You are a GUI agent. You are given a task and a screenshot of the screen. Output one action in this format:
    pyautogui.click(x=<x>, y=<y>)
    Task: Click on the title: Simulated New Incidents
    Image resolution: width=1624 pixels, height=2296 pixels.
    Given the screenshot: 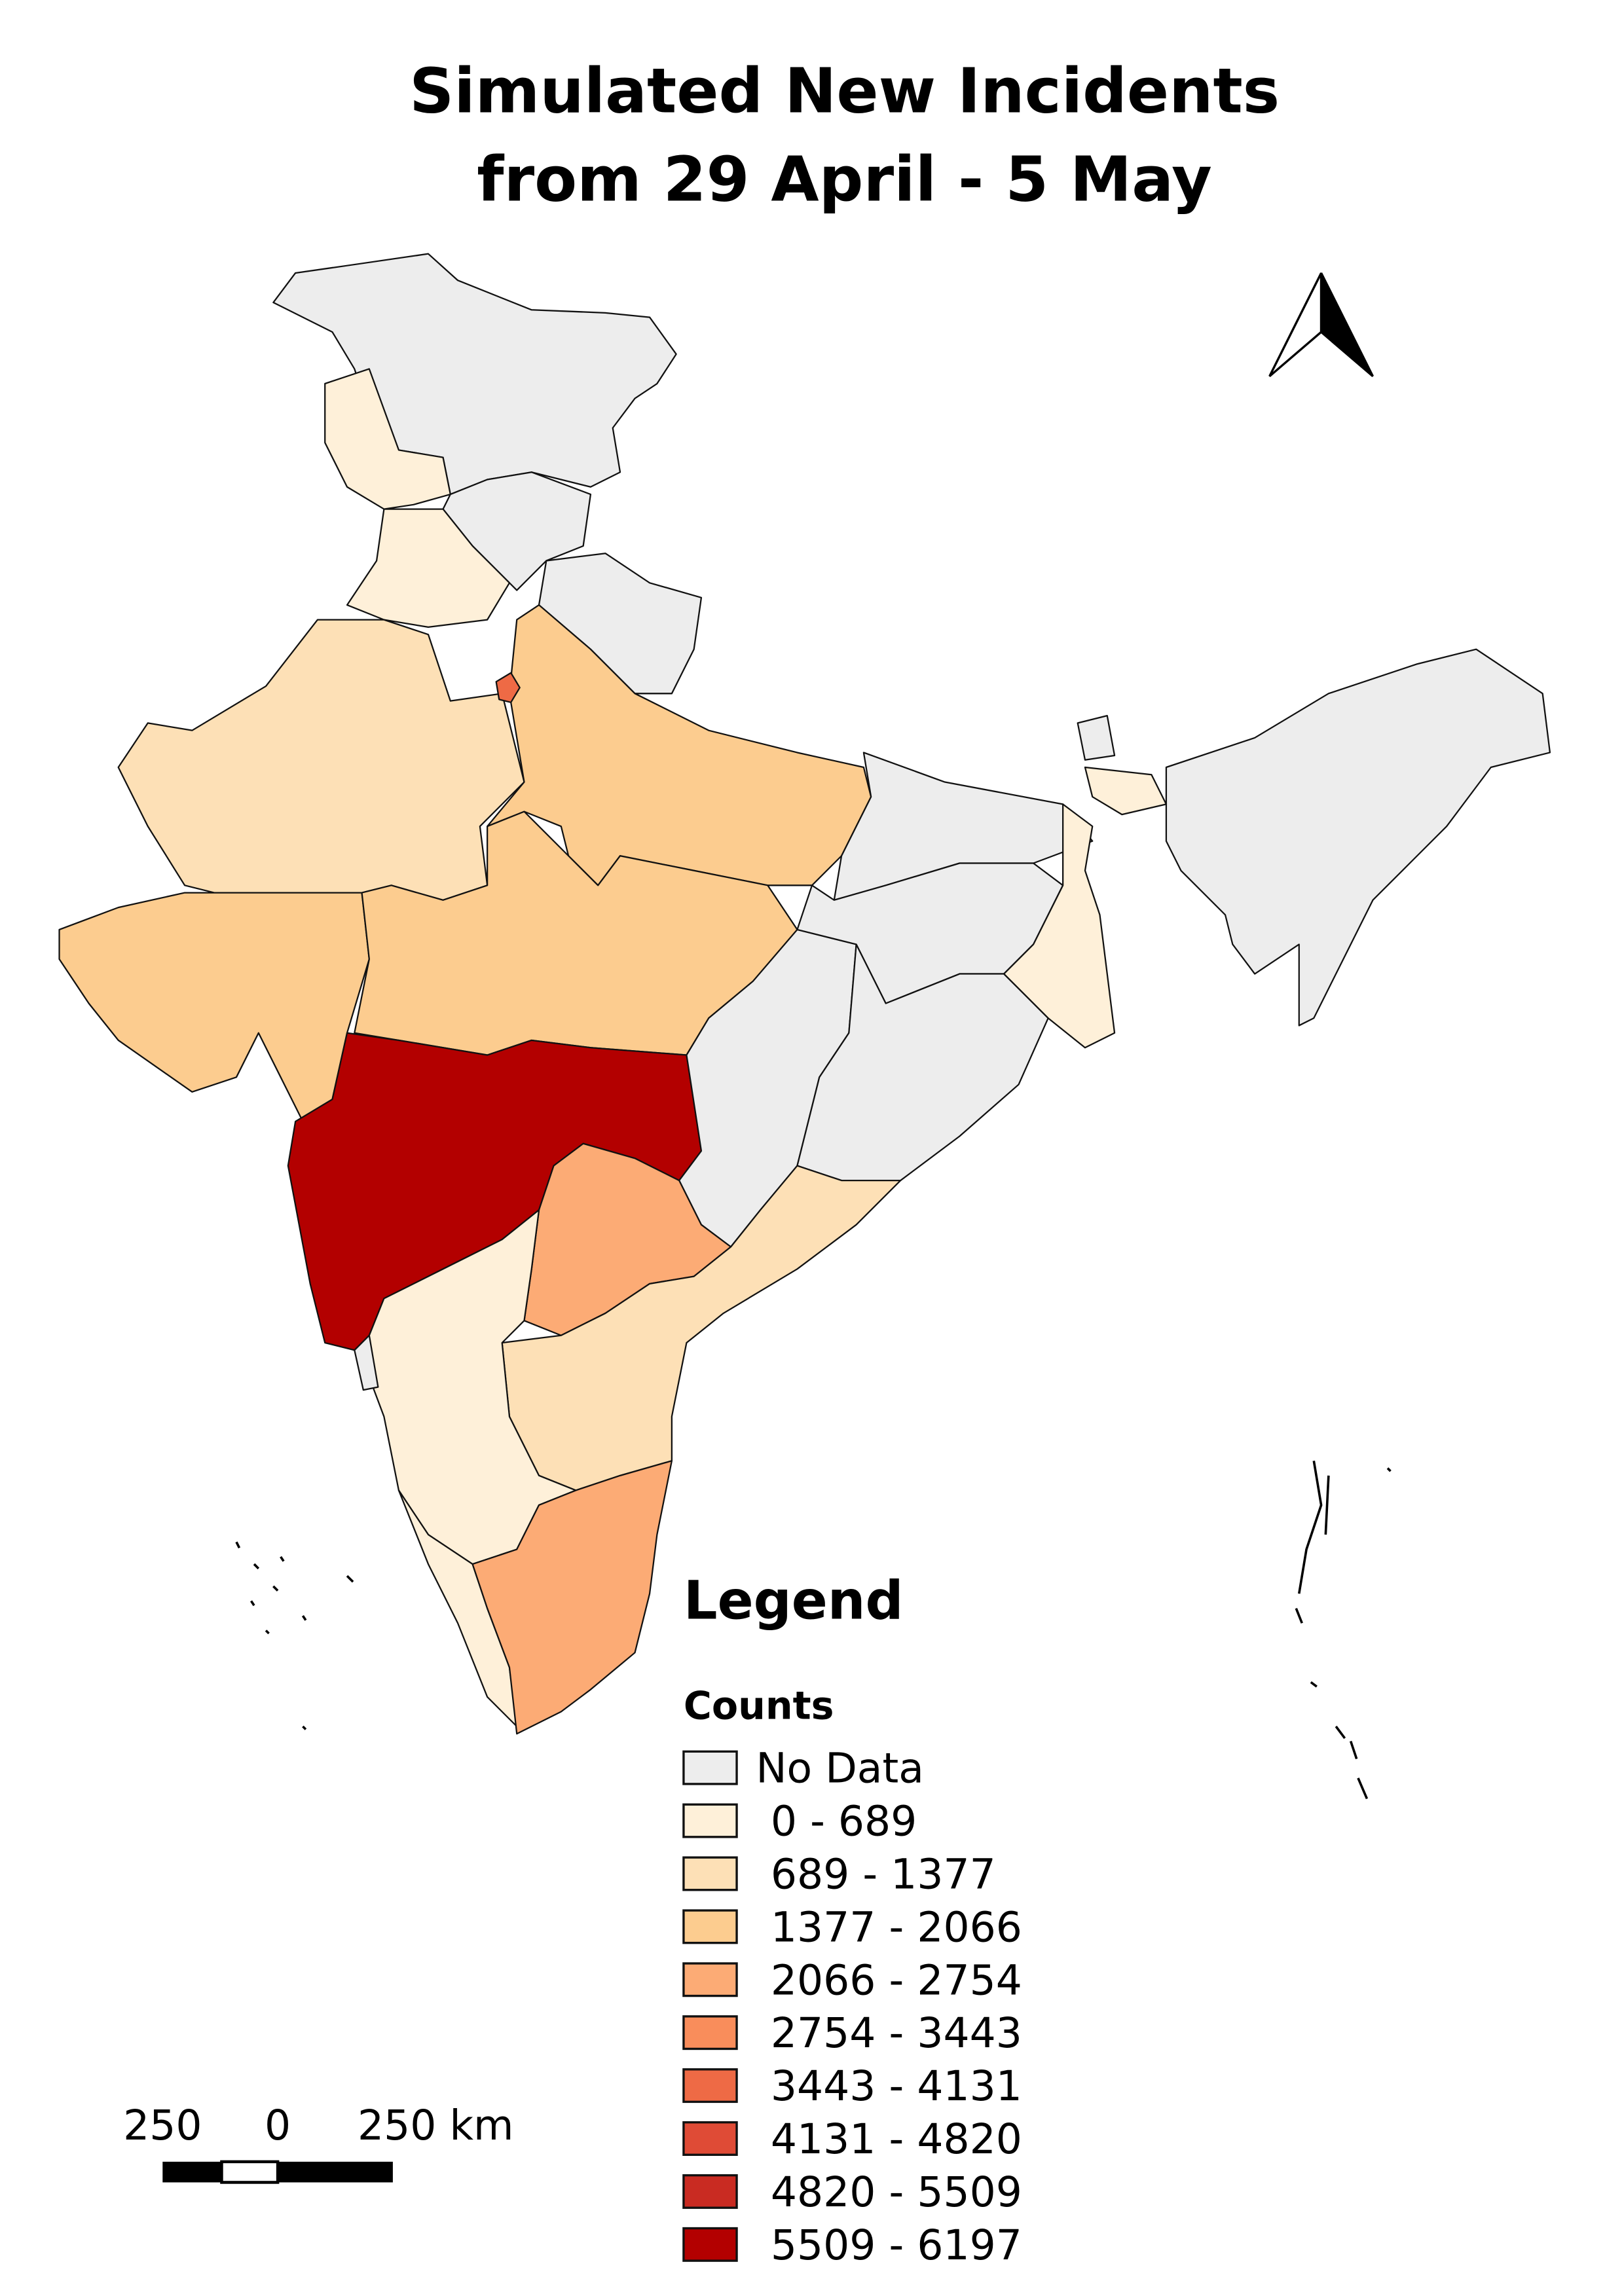 What is the action you would take?
    pyautogui.click(x=844, y=91)
    